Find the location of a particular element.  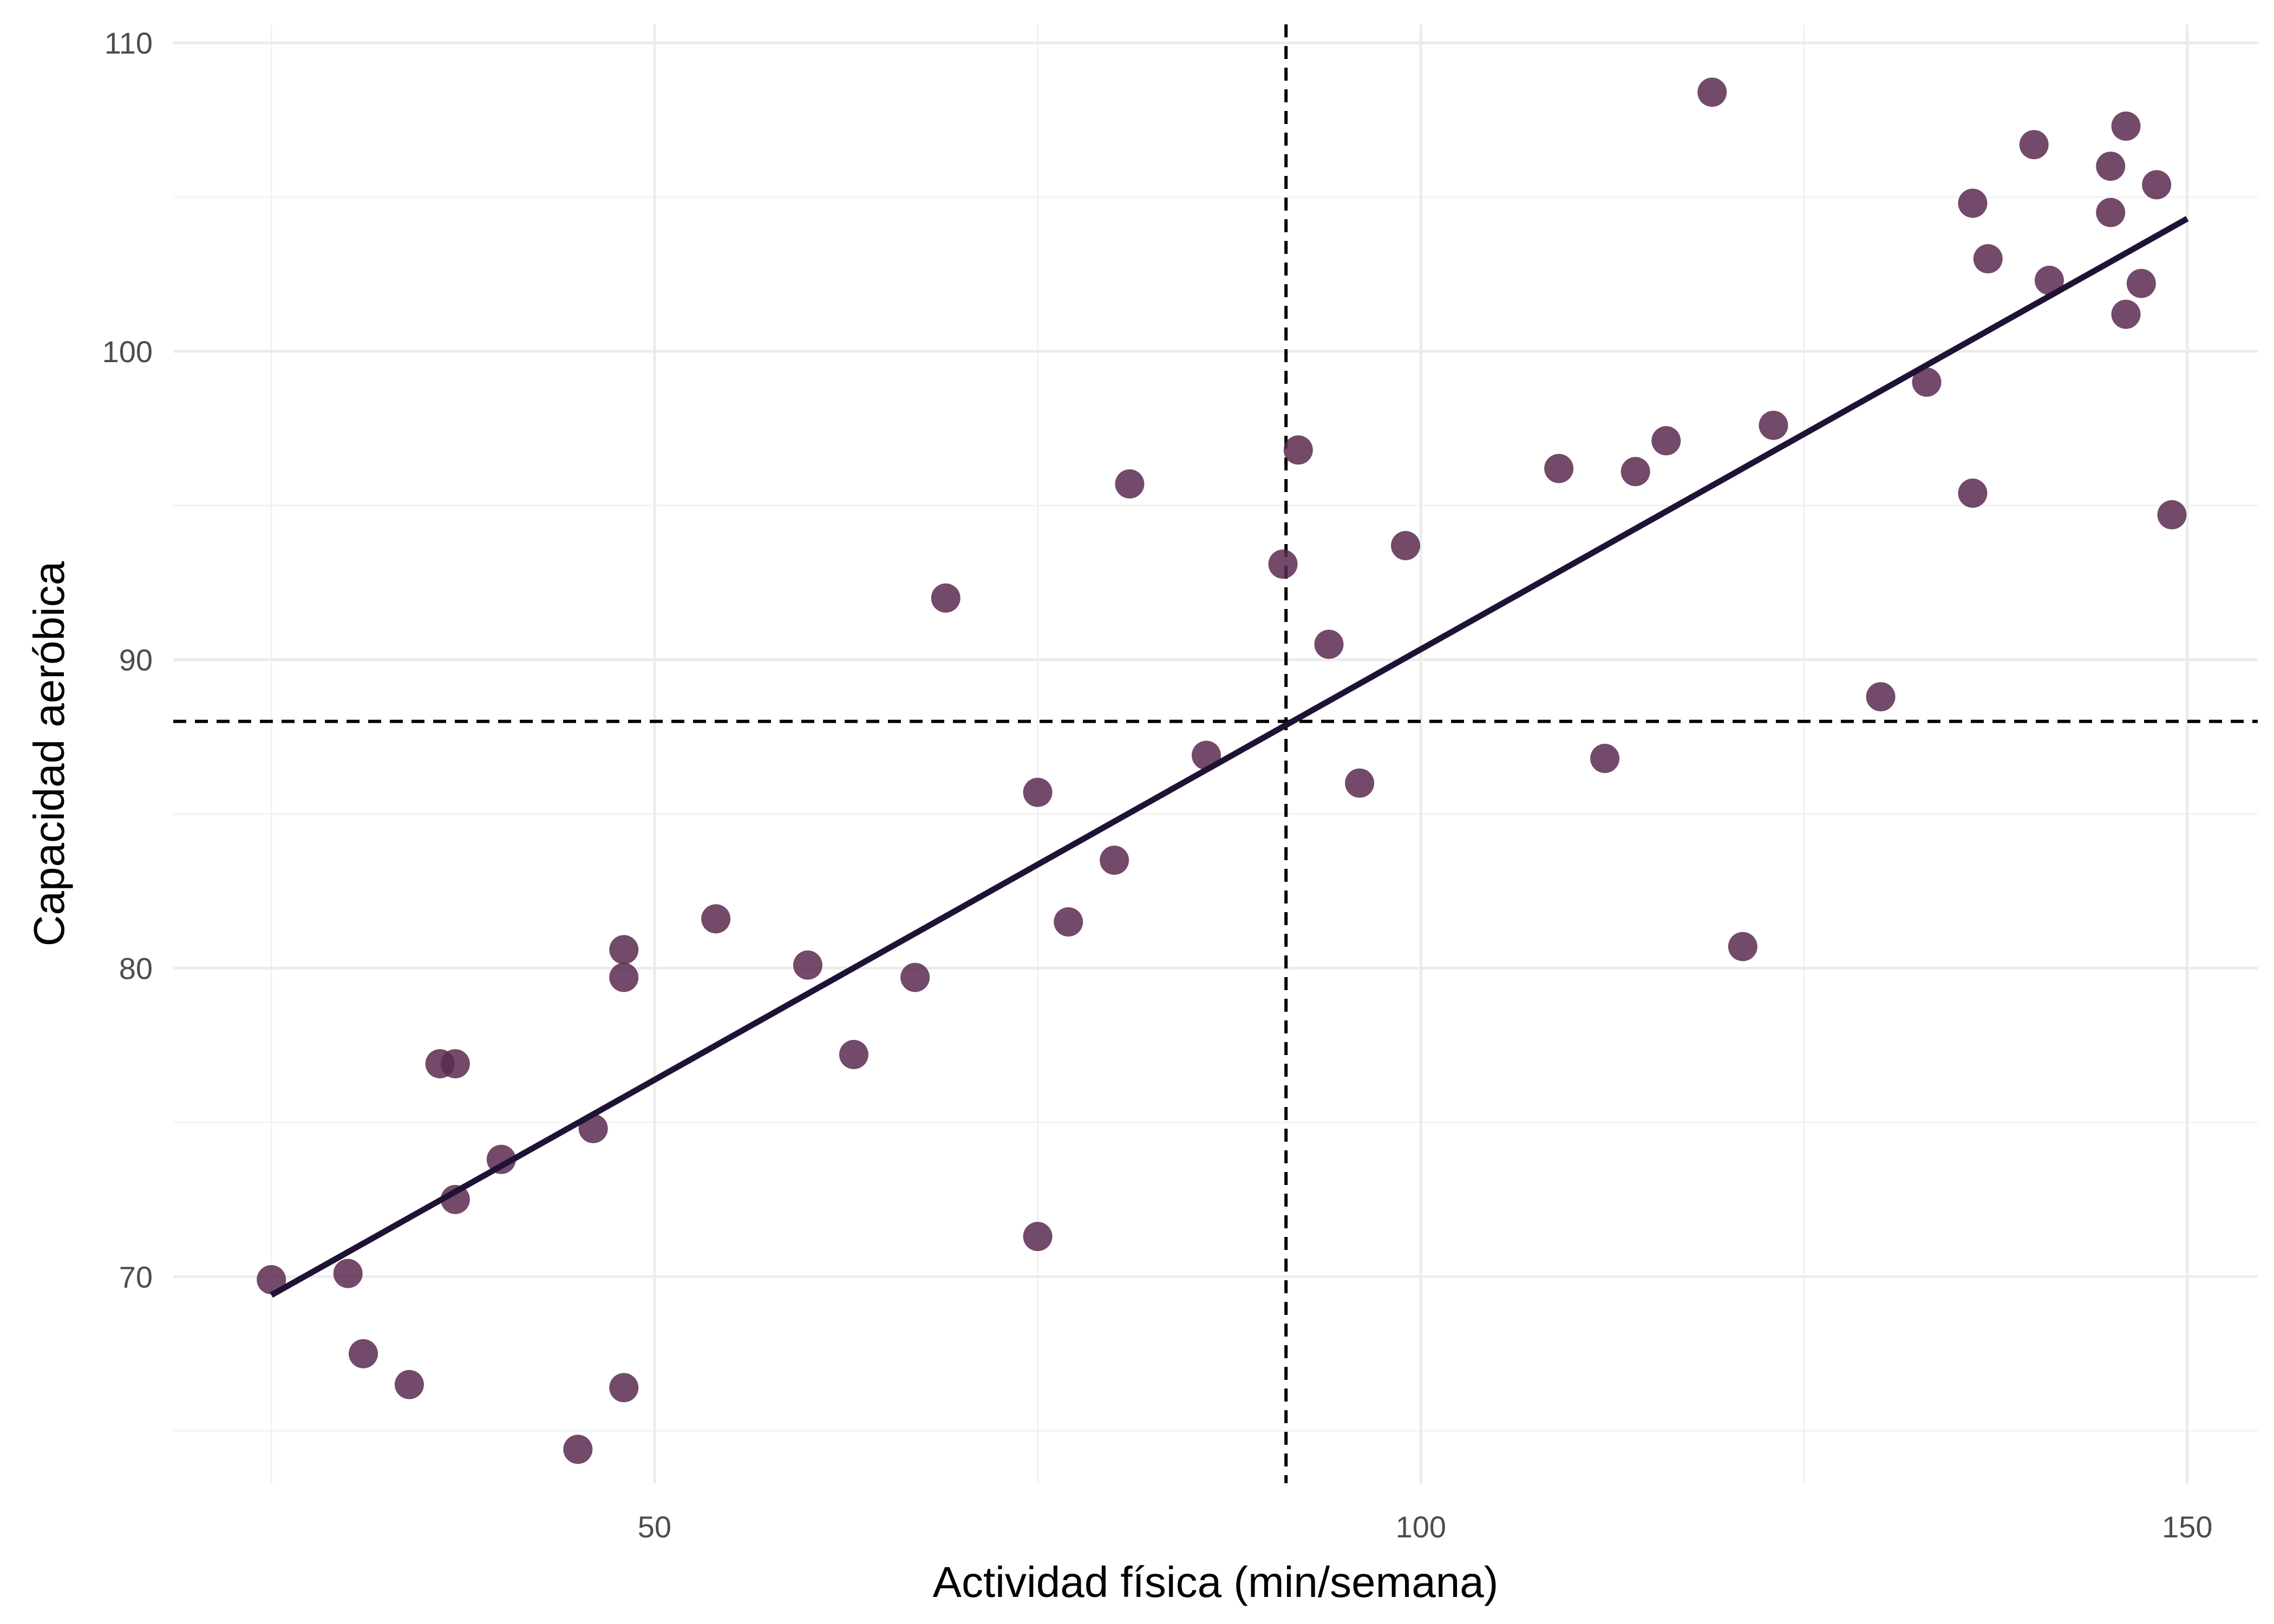

x-tick-label: 100 is located at coordinates (1421, 1527).